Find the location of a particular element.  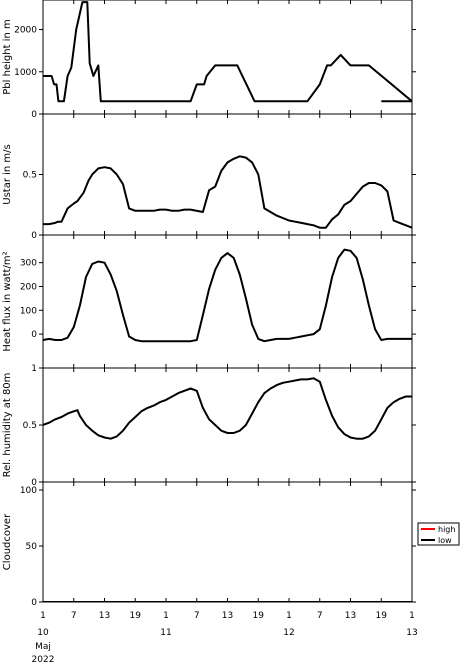

date-label: 12 is located at coordinates (288, 633).